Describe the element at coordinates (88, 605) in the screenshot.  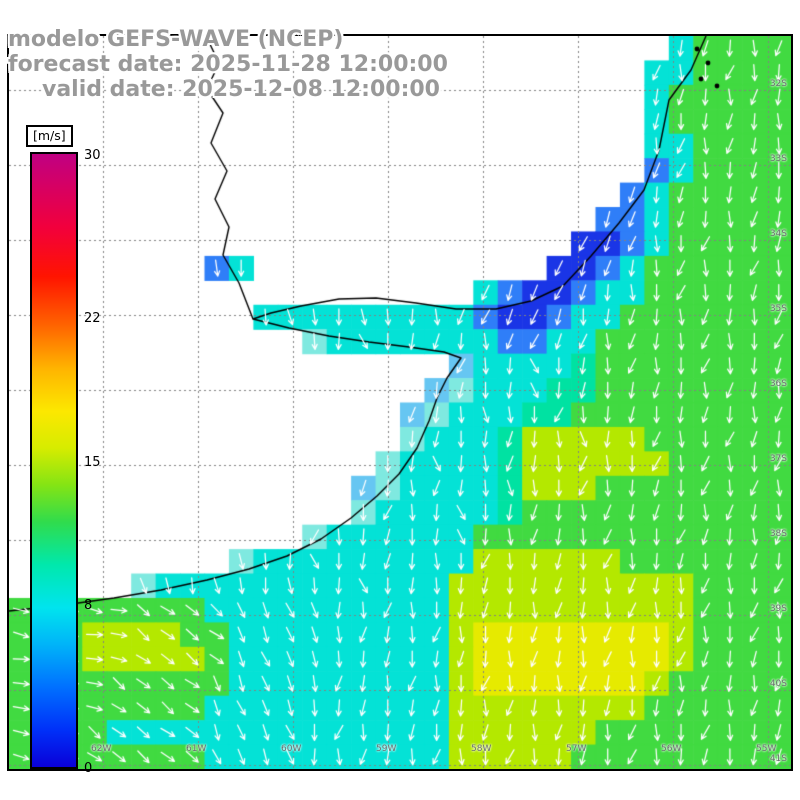
I see `colorbar-tick-label: 8` at that location.